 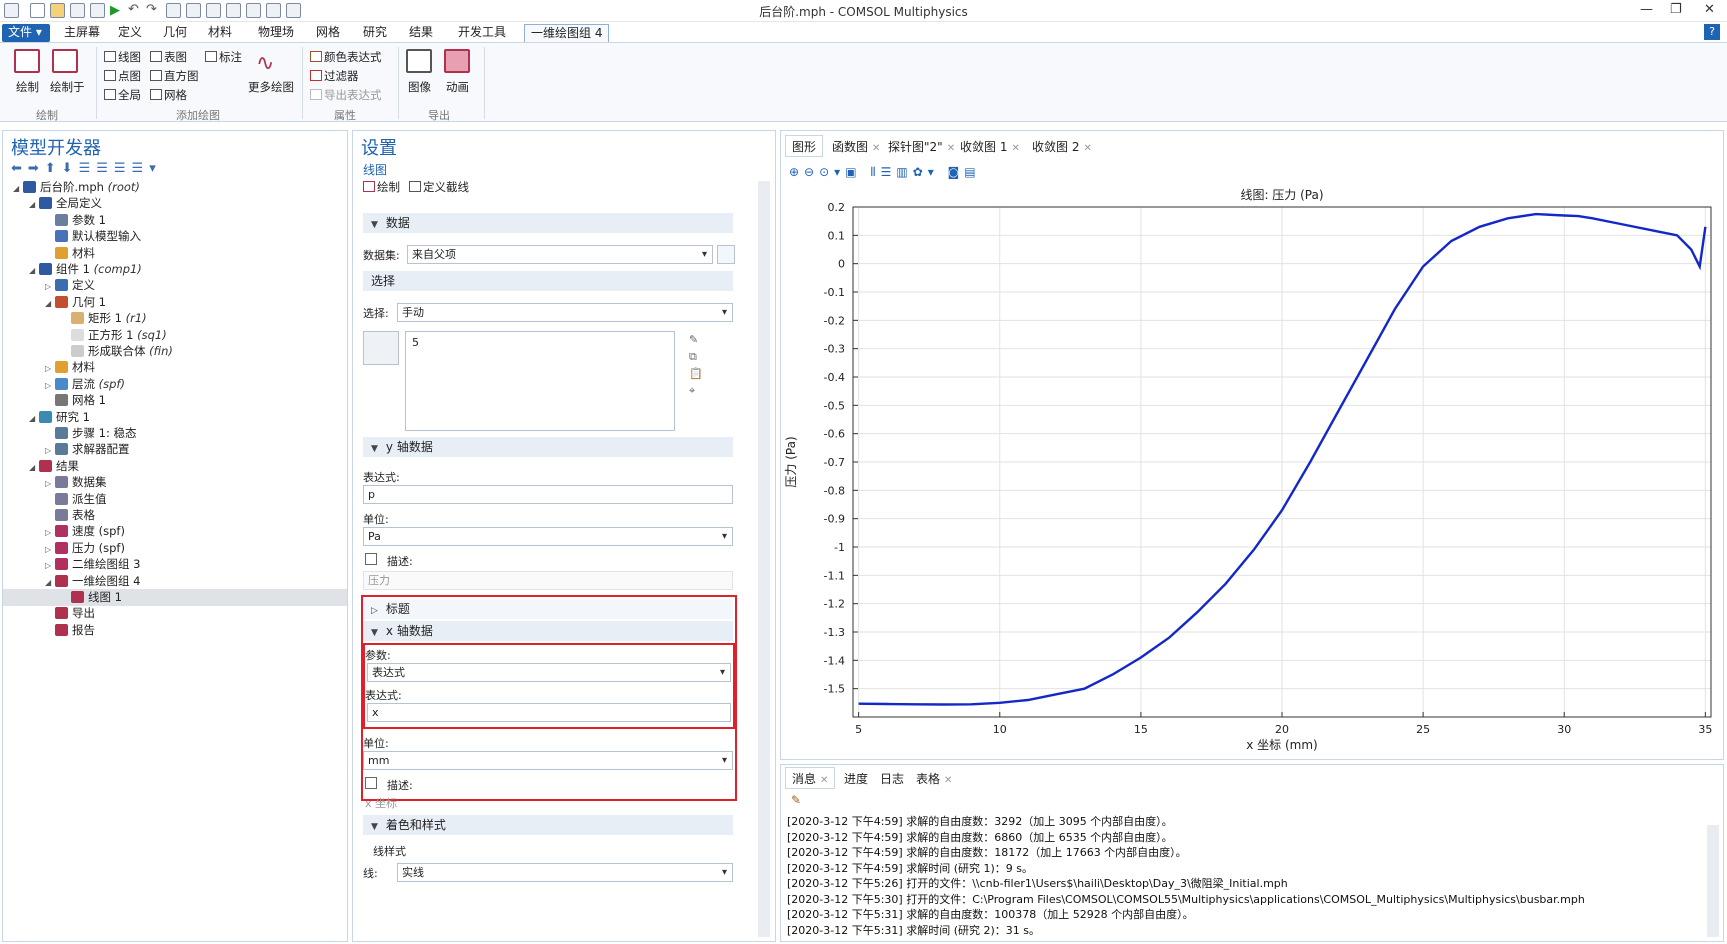 I want to click on delete-icon, so click(x=233, y=10).